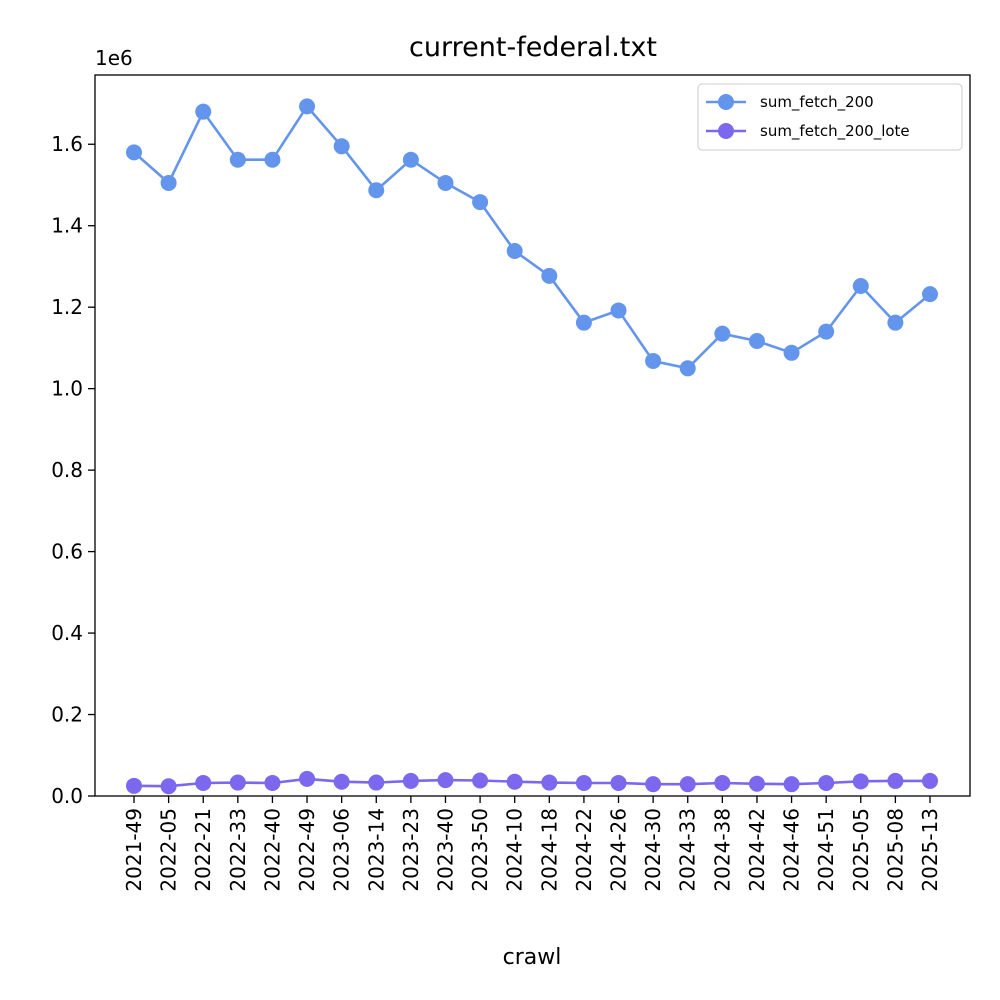  I want to click on legend-frame, so click(830, 117).